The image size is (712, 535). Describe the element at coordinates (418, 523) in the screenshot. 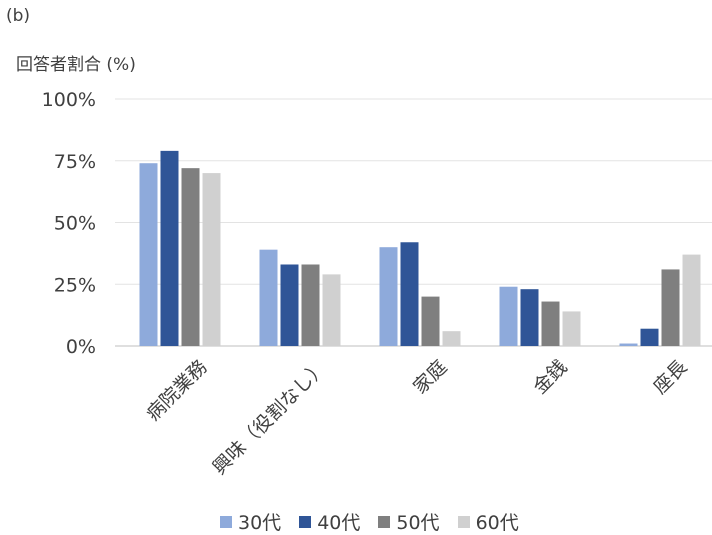

I see `legend-label: 50代` at that location.